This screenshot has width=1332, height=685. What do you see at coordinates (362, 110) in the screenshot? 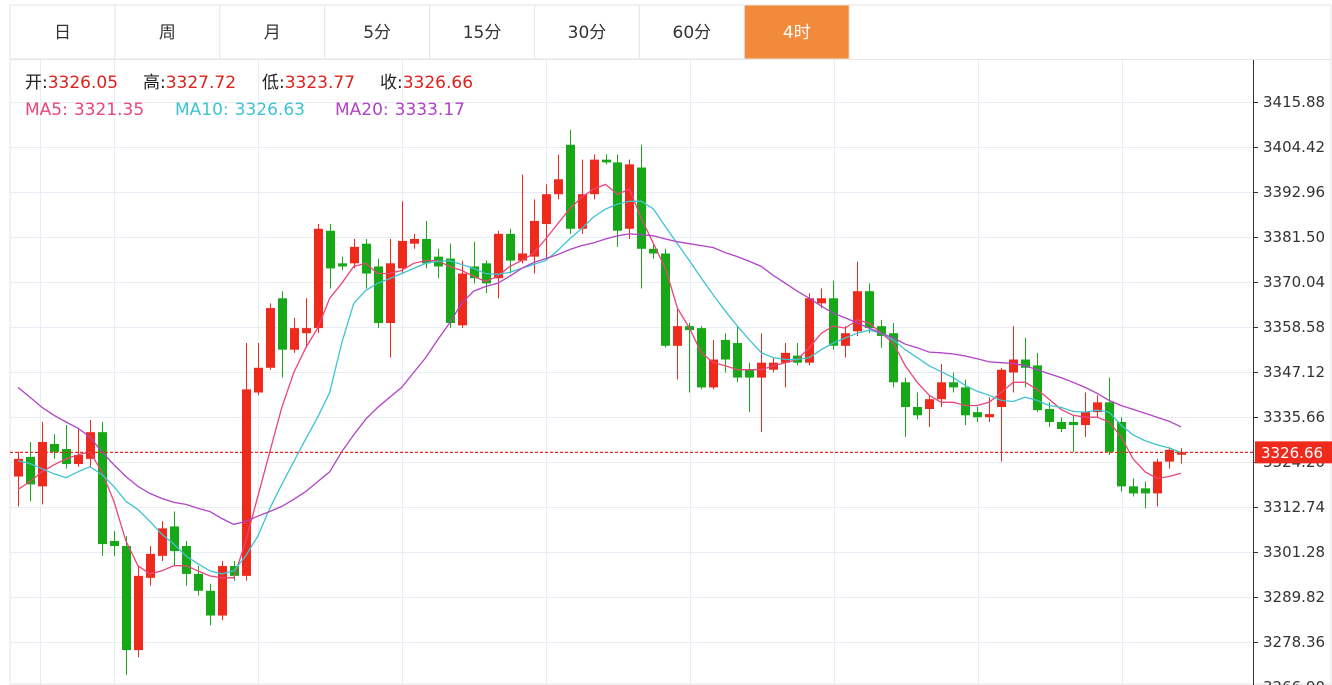
I see `ma-legend-name: MA20:` at bounding box center [362, 110].